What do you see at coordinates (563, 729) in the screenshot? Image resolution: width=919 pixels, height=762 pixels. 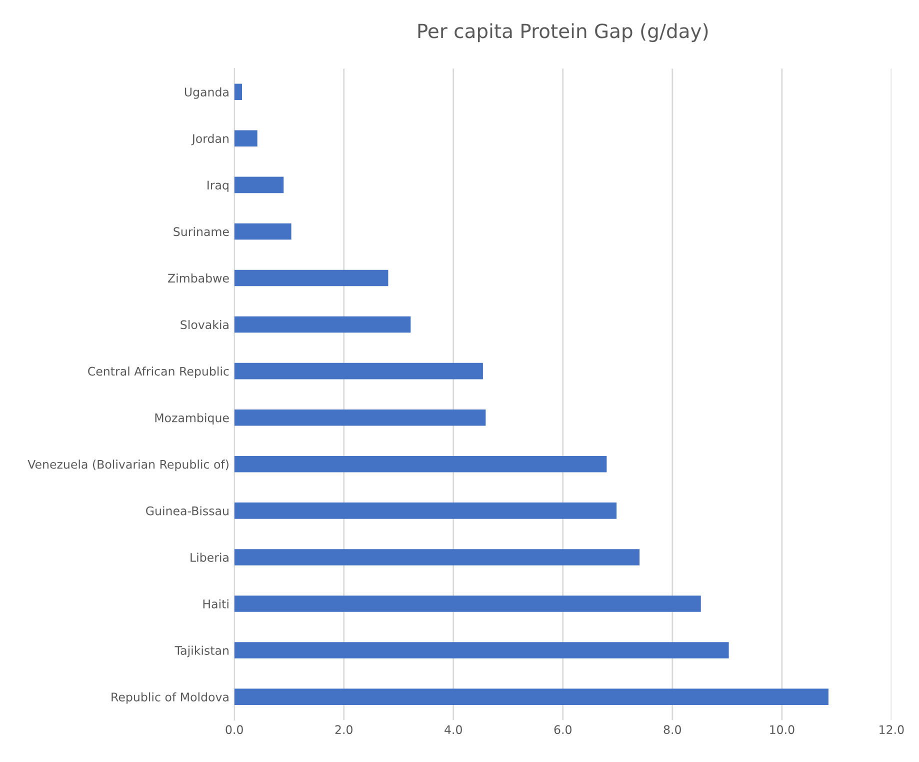 I see `x-tick-label: 6.0` at bounding box center [563, 729].